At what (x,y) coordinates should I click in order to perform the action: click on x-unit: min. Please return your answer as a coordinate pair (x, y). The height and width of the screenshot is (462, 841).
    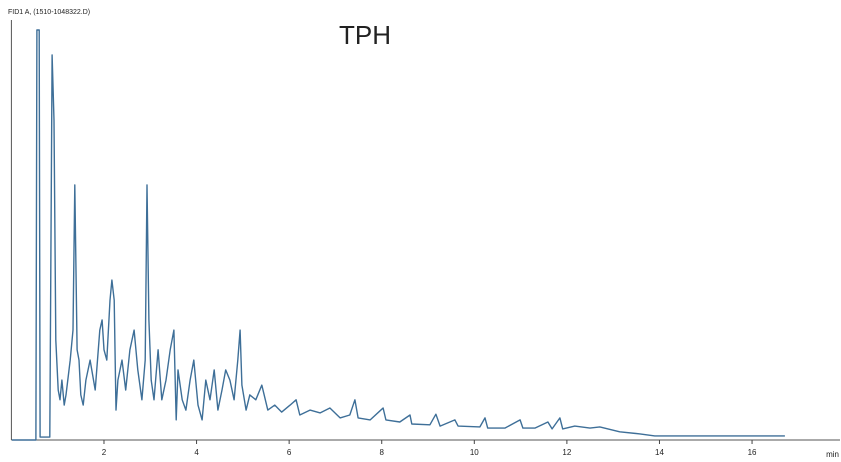
    Looking at the image, I should click on (832, 454).